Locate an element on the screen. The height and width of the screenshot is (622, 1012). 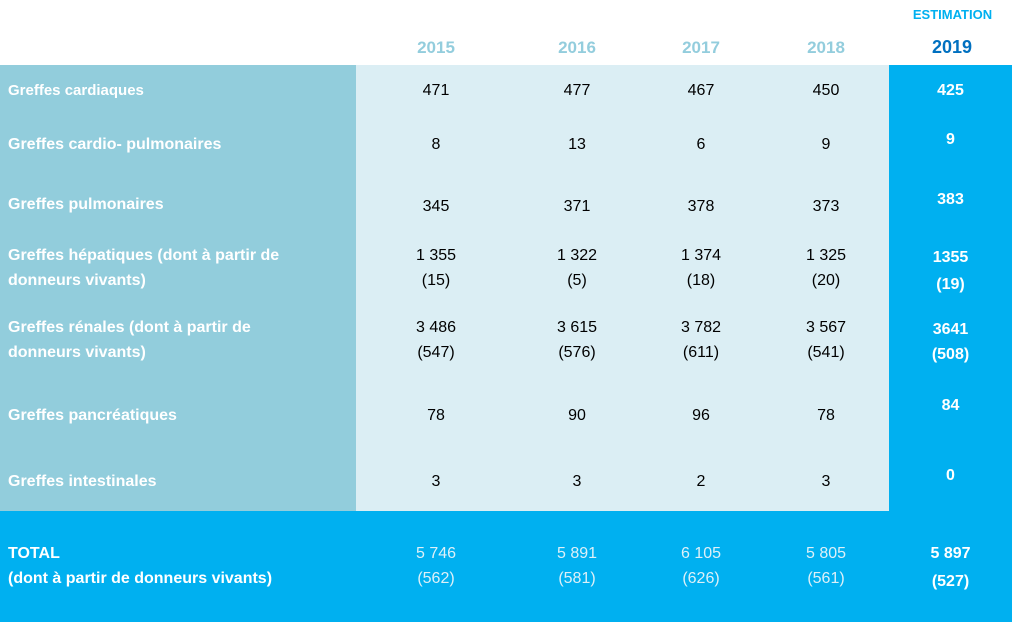
total-cell-sub: (561) is located at coordinates (826, 578).